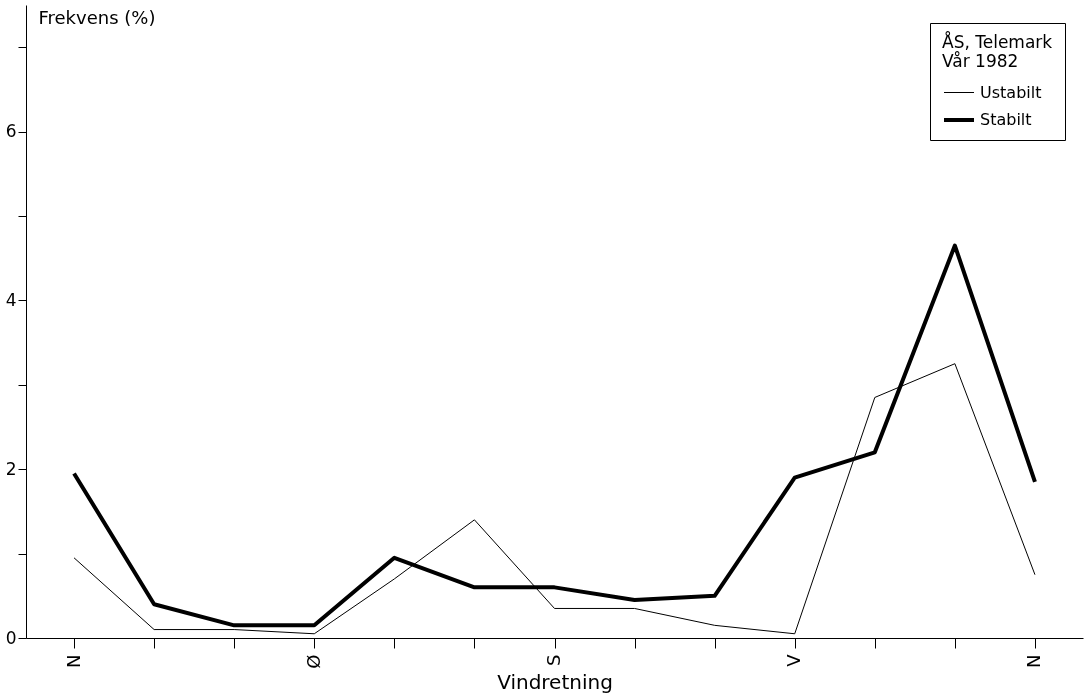 This screenshot has height=698, width=1088. What do you see at coordinates (794, 660) in the screenshot?
I see `x-tick-label: V` at bounding box center [794, 660].